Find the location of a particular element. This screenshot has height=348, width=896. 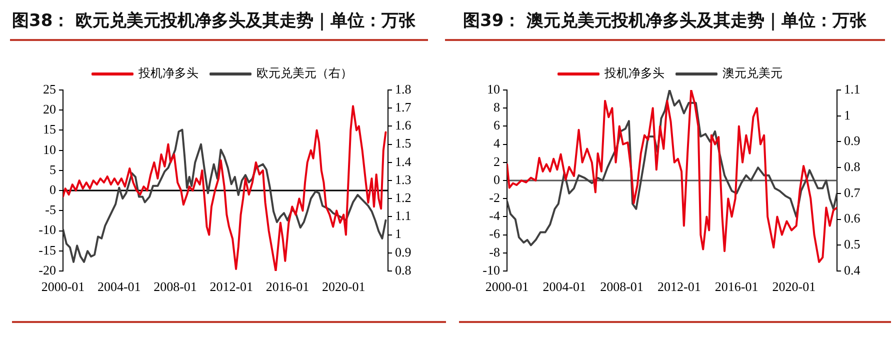

y-tick-label: -20 is located at coordinates (47, 270).